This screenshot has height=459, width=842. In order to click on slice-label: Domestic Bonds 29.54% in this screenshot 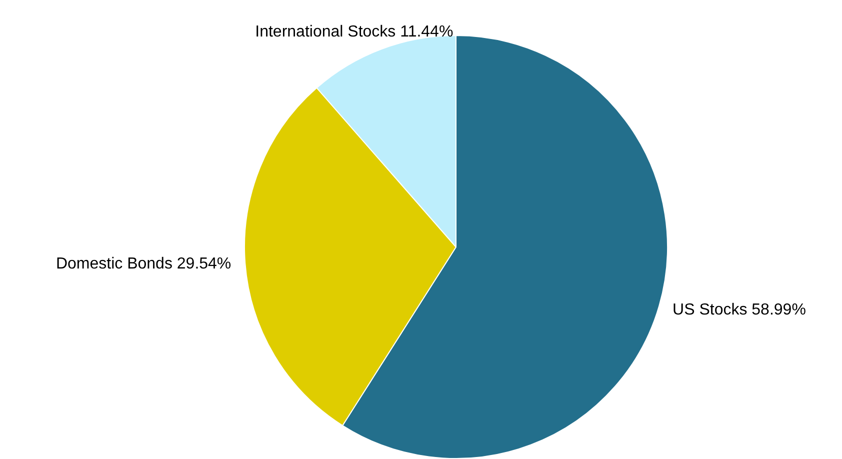, I will do `click(144, 264)`.